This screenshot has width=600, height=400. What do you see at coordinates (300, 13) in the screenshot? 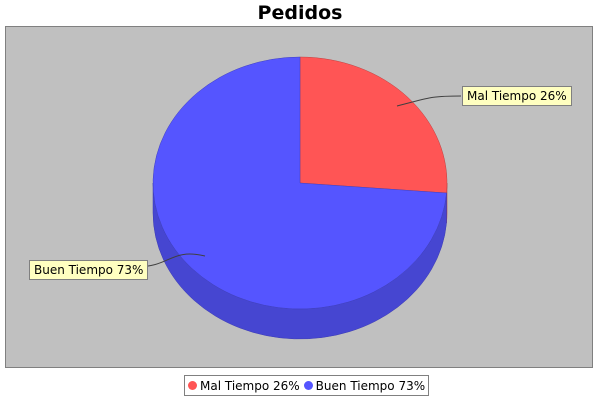
I see `chart-title: Pedidos` at bounding box center [300, 13].